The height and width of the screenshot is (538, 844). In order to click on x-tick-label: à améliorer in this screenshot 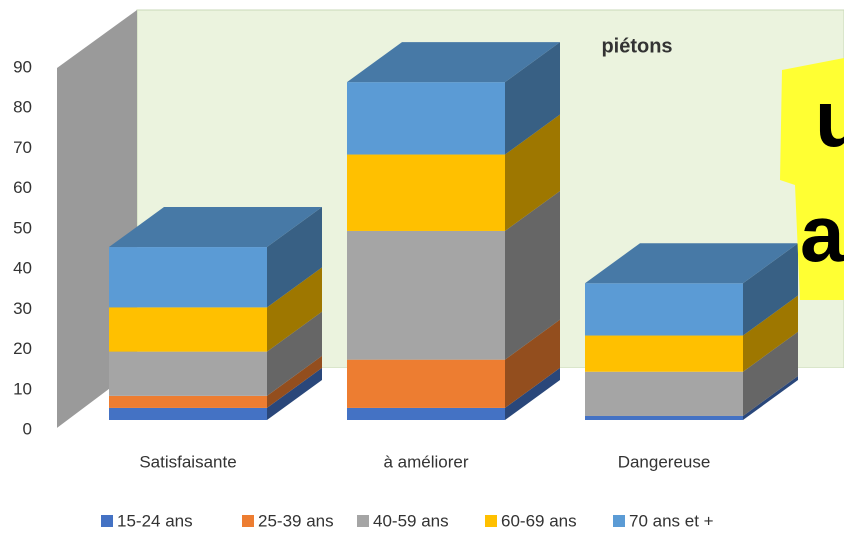, I will do `click(425, 461)`.